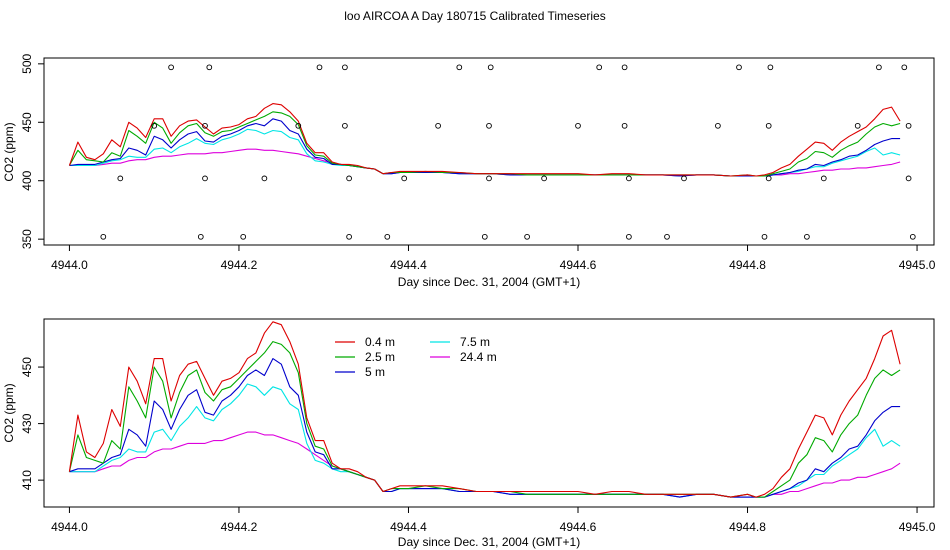 This screenshot has width=950, height=550. I want to click on top-x-axis-label: Day since Dec. 31, 2004 (GMT+1), so click(489, 282).